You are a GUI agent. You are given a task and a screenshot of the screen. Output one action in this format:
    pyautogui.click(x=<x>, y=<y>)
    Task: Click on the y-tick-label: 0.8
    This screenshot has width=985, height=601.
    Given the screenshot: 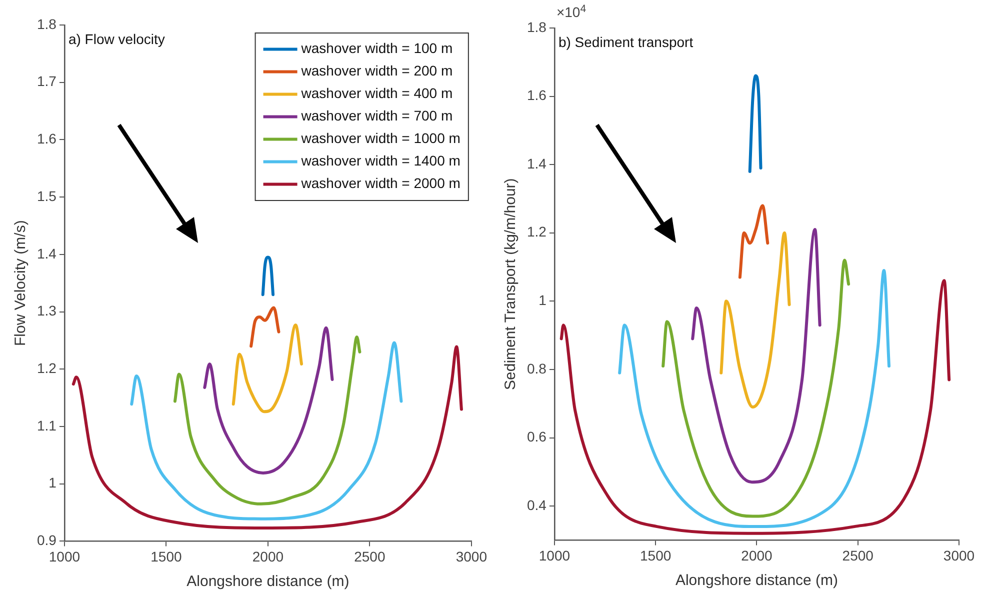 What is the action you would take?
    pyautogui.click(x=536, y=368)
    